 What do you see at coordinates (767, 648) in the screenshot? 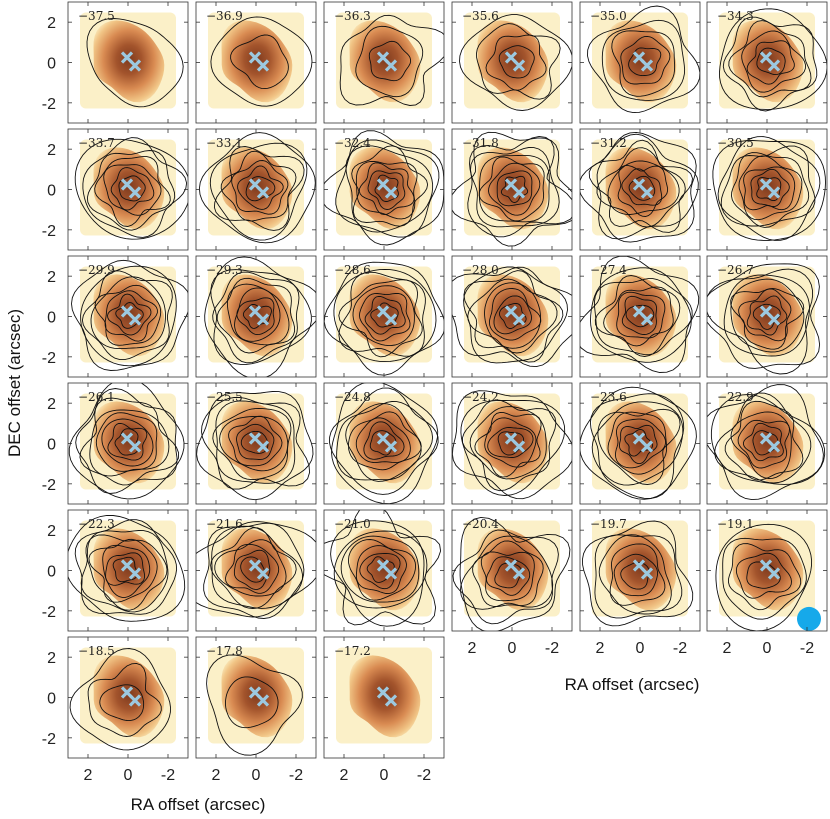
I see `x-tick-label: 0` at bounding box center [767, 648].